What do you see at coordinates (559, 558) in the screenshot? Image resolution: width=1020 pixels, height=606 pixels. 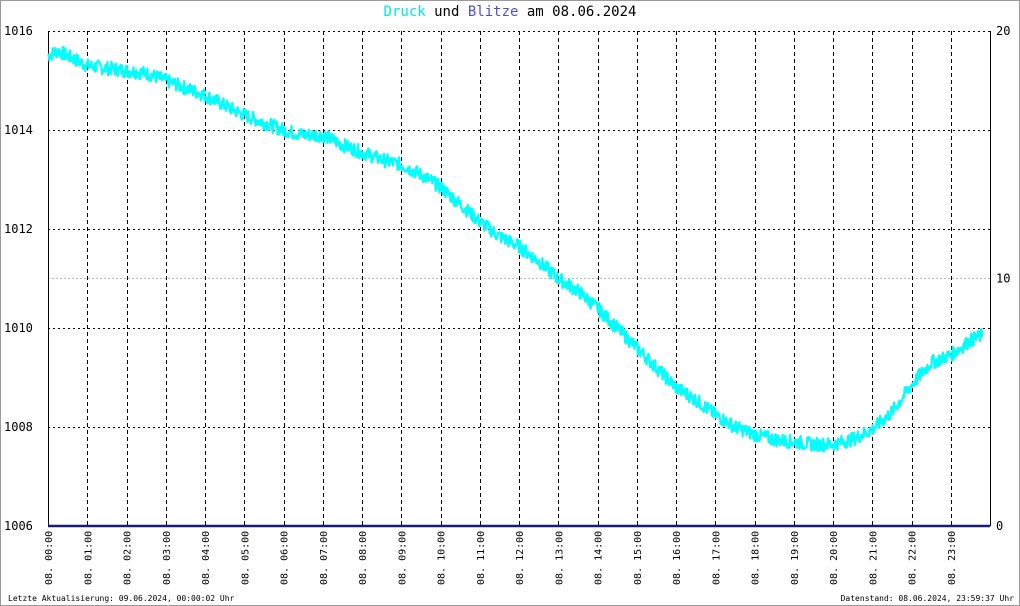 I see `x-tick-label: 08. 13:00` at bounding box center [559, 558].